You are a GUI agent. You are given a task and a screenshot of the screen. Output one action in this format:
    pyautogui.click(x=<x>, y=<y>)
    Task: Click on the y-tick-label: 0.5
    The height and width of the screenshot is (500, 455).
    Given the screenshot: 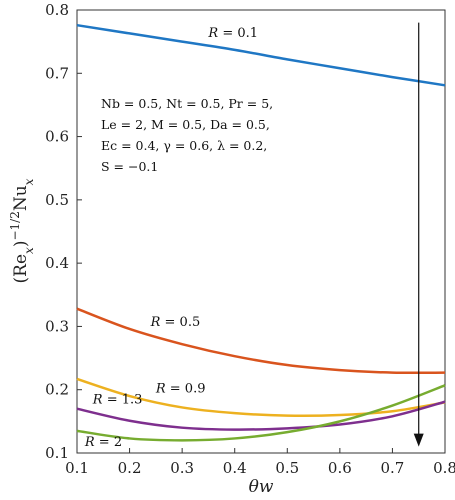 What is the action you would take?
    pyautogui.click(x=57, y=200)
    